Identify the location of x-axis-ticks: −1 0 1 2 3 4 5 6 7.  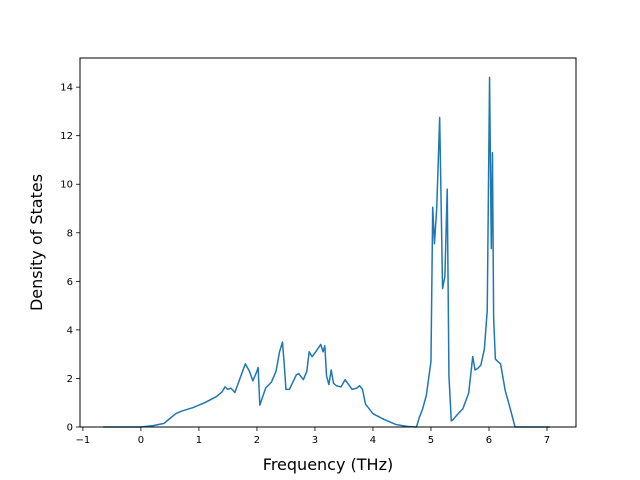
(313, 436).